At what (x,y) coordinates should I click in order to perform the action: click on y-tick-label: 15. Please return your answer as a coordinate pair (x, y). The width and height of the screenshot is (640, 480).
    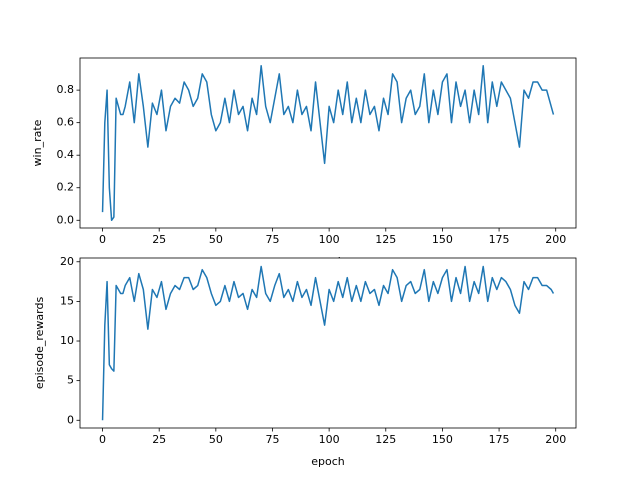
    Looking at the image, I should click on (67, 300).